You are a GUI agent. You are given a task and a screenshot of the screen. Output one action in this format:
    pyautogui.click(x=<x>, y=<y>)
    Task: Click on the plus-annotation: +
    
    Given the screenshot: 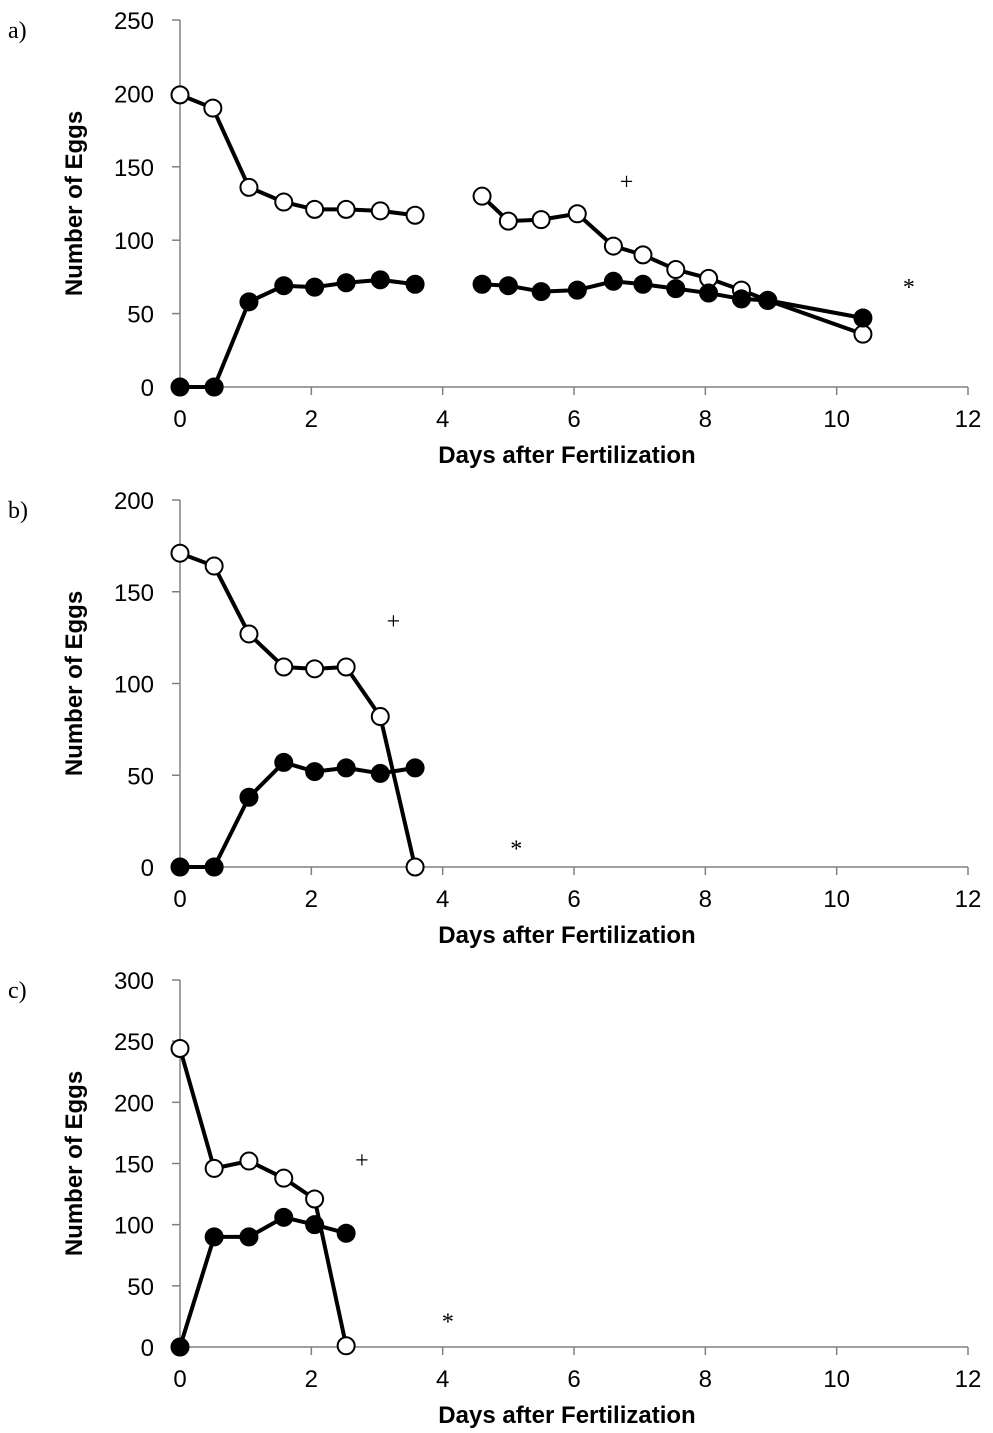 What is the action you would take?
    pyautogui.click(x=394, y=622)
    